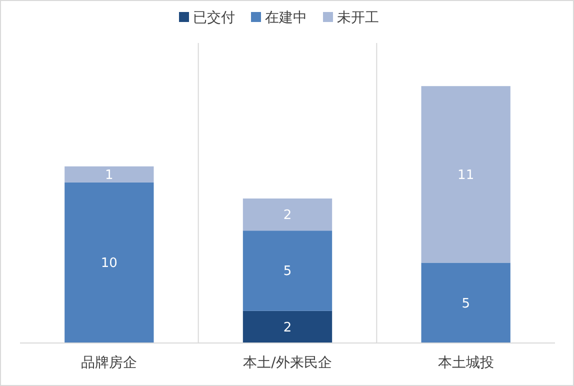 This screenshot has height=386, width=574. Describe the element at coordinates (109, 363) in the screenshot. I see `x-tick-label: 品牌房企` at that location.